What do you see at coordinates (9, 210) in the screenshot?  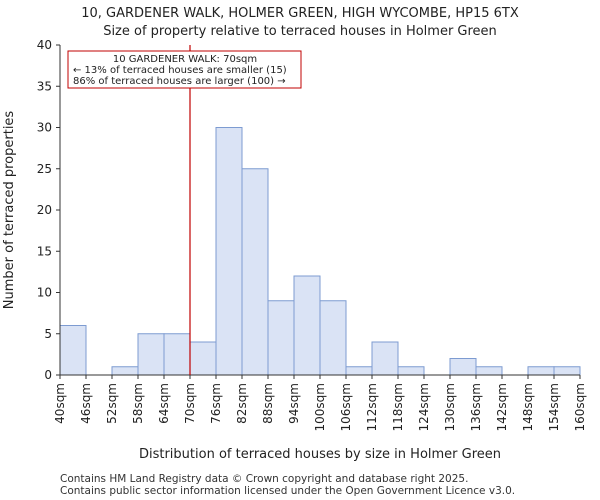 I see `y-axis-label: Number of terraced properties` at bounding box center [9, 210].